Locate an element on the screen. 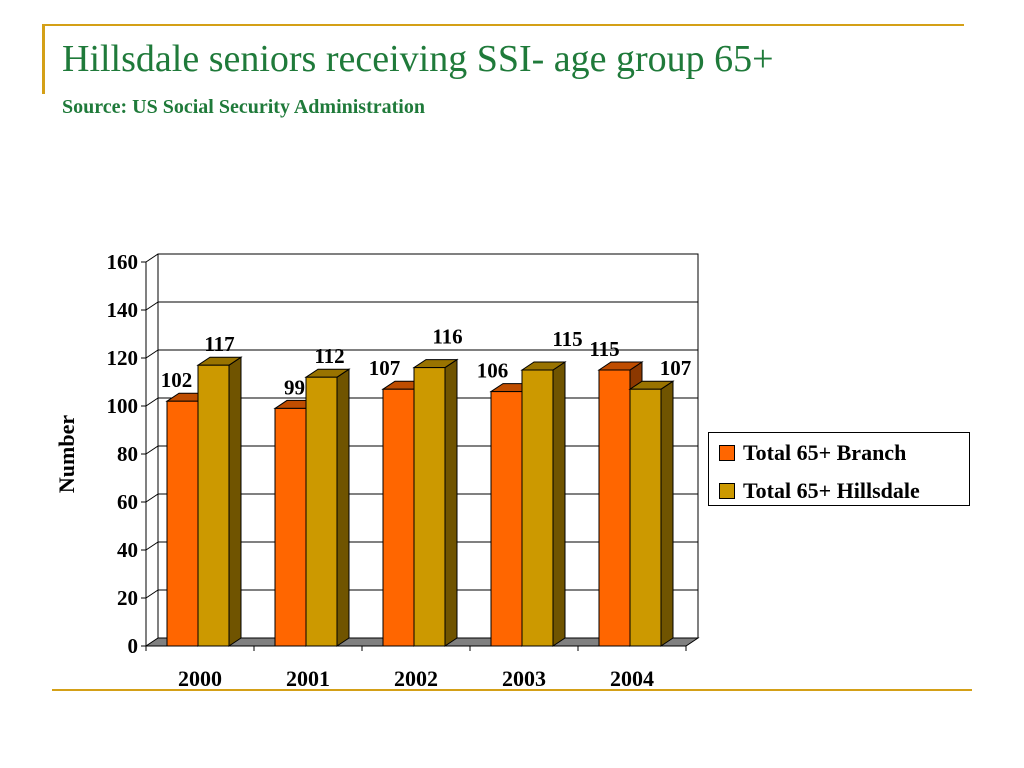 The height and width of the screenshot is (768, 1024). data-label: 99 is located at coordinates (294, 387).